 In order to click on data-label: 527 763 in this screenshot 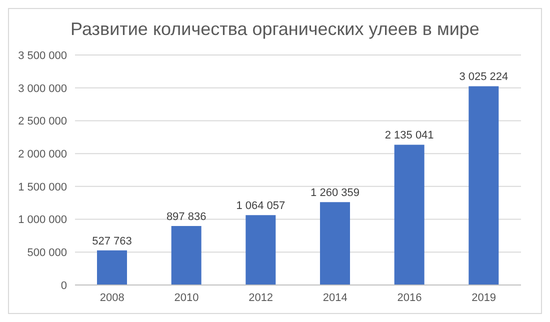, I will do `click(112, 241)`.